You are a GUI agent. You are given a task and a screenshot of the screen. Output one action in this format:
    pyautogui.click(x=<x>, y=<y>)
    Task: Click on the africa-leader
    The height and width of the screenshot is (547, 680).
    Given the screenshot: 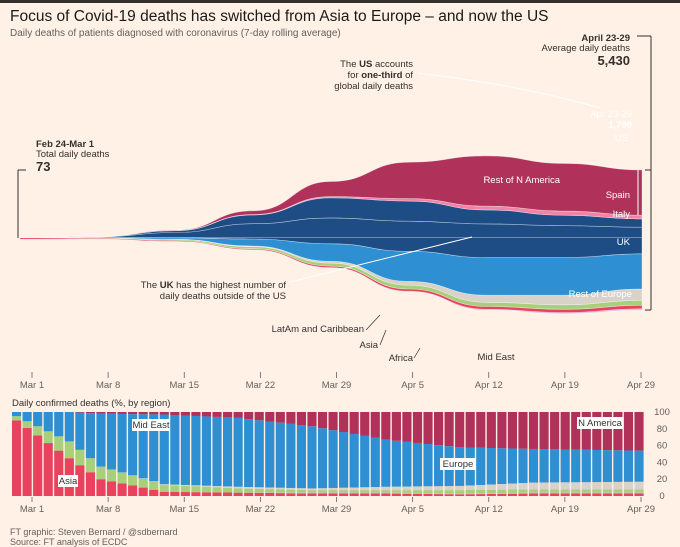 What is the action you would take?
    pyautogui.click(x=417, y=353)
    